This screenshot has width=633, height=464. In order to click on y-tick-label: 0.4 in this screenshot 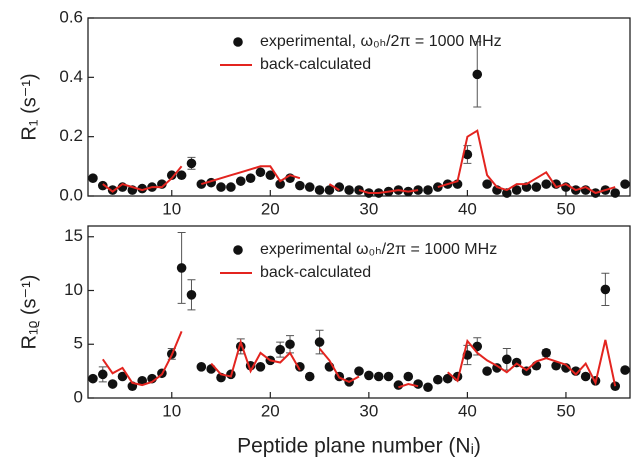, I will do `click(71, 76)`.